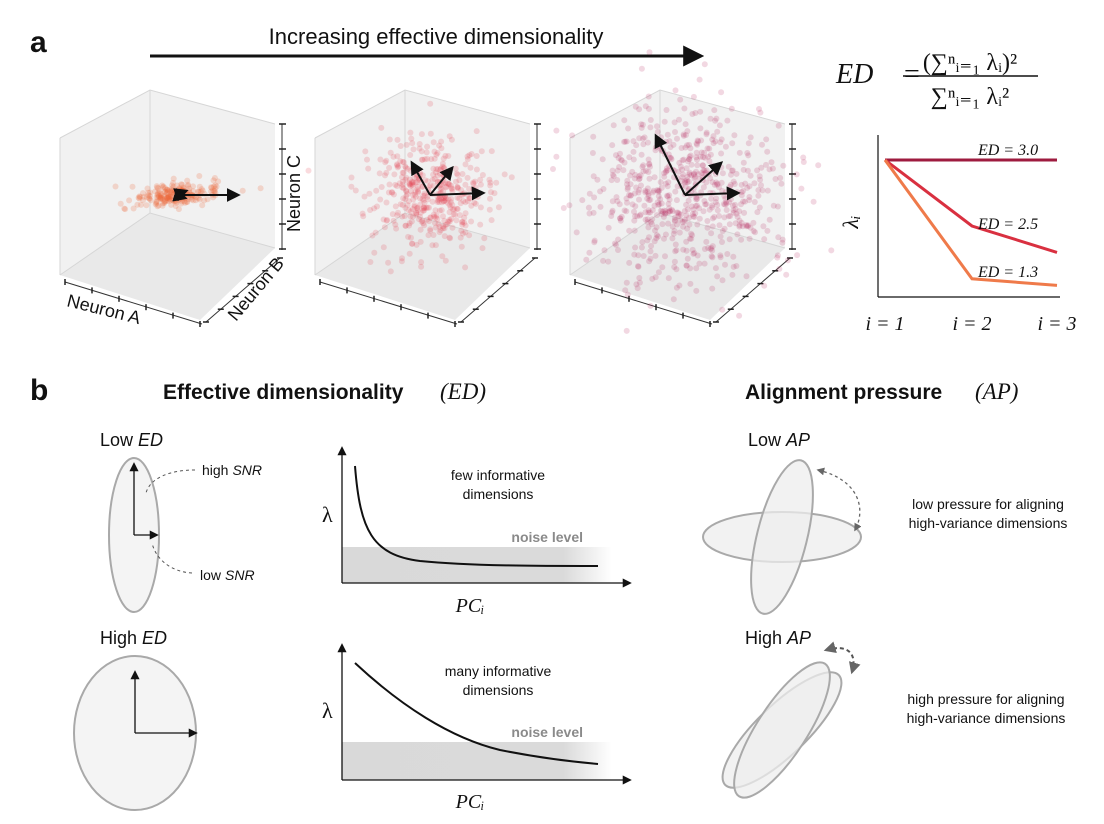 This screenshot has height=824, width=1104. What do you see at coordinates (283, 392) in the screenshot?
I see `ed-title: Effective dimensionality` at bounding box center [283, 392].